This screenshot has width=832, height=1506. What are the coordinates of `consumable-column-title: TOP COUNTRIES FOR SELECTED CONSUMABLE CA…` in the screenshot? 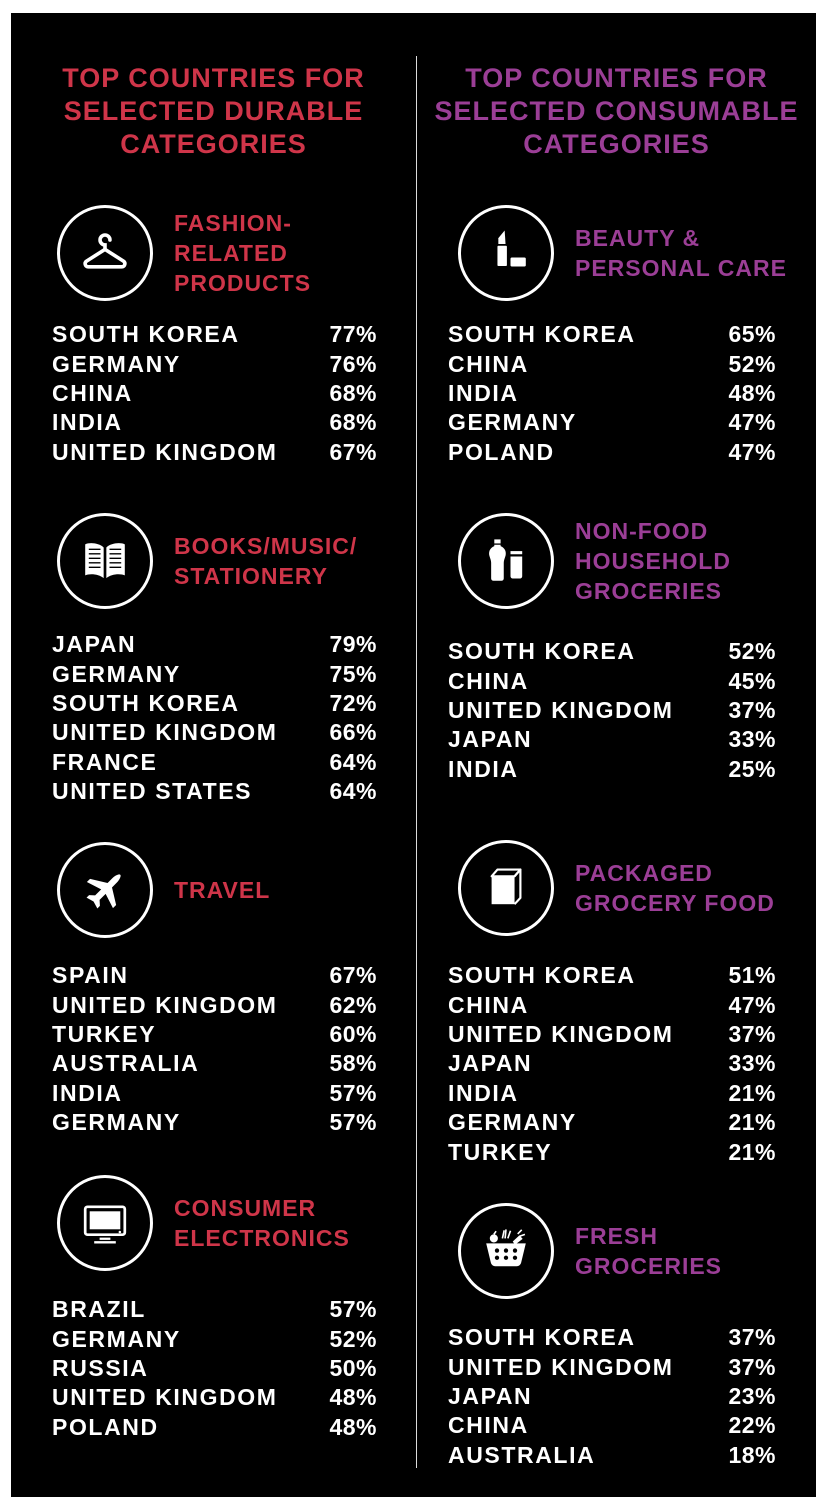 It's located at (616, 111).